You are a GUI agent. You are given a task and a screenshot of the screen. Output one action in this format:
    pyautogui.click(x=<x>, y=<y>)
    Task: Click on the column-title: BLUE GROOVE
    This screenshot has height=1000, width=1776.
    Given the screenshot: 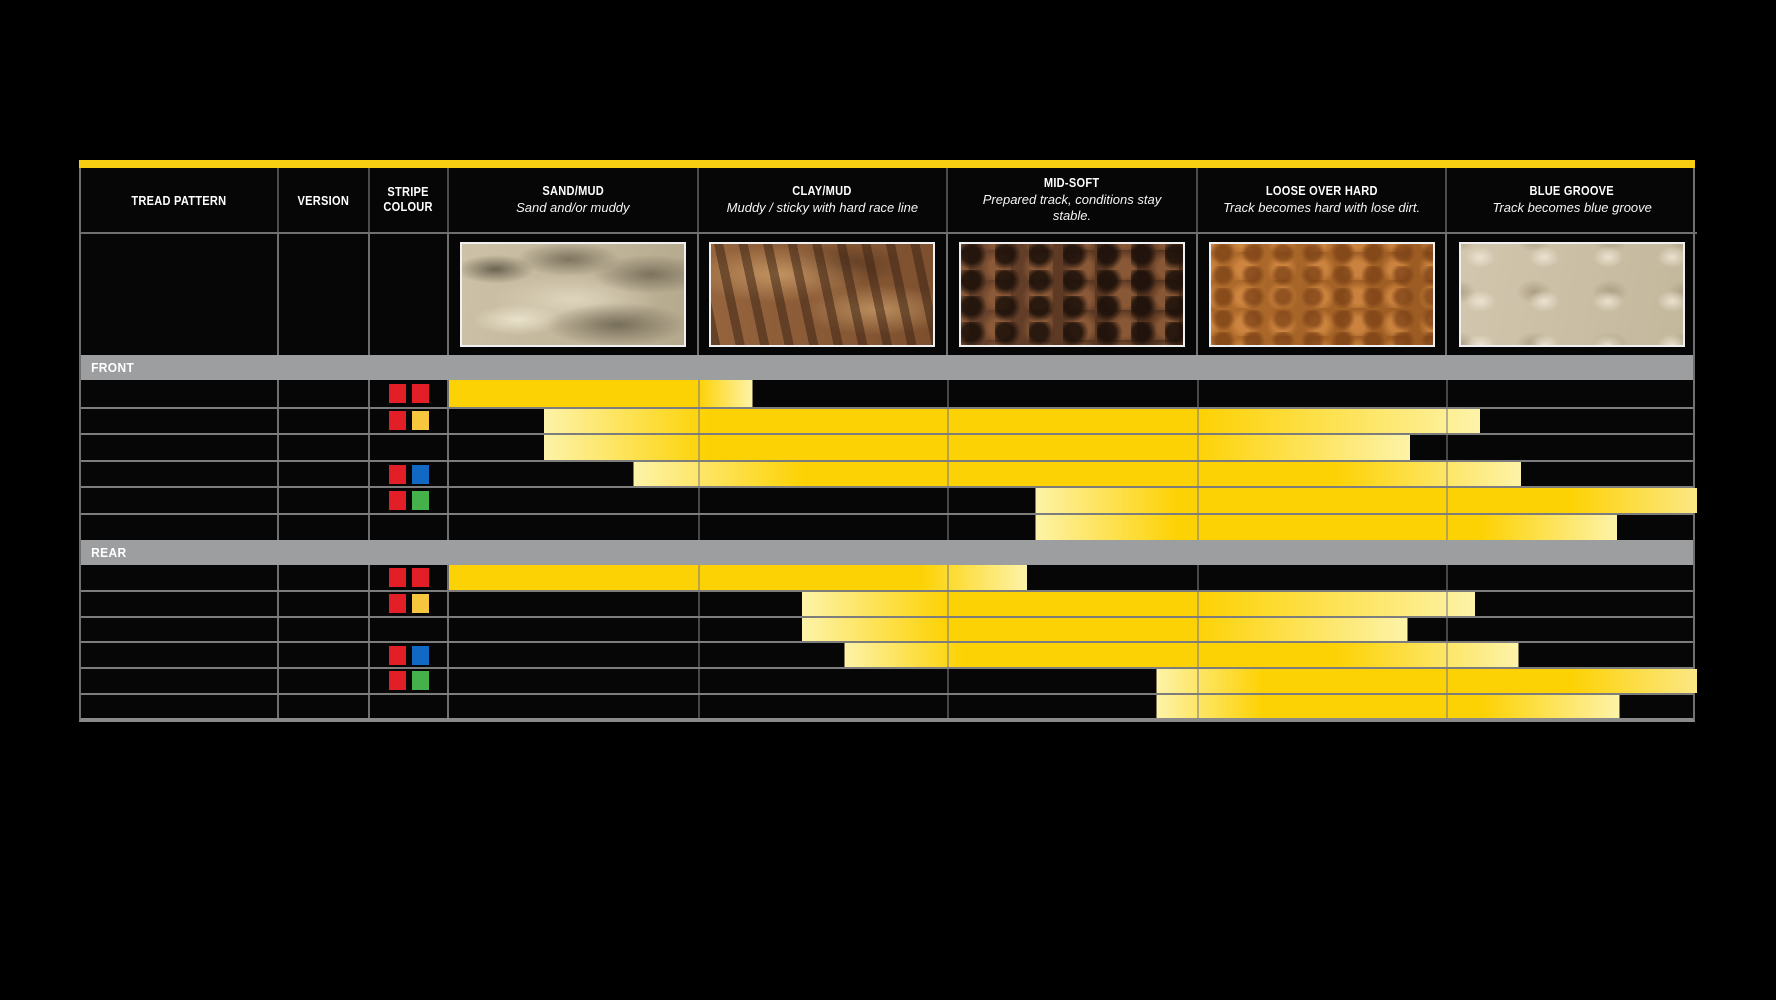 What is the action you would take?
    pyautogui.click(x=1572, y=191)
    